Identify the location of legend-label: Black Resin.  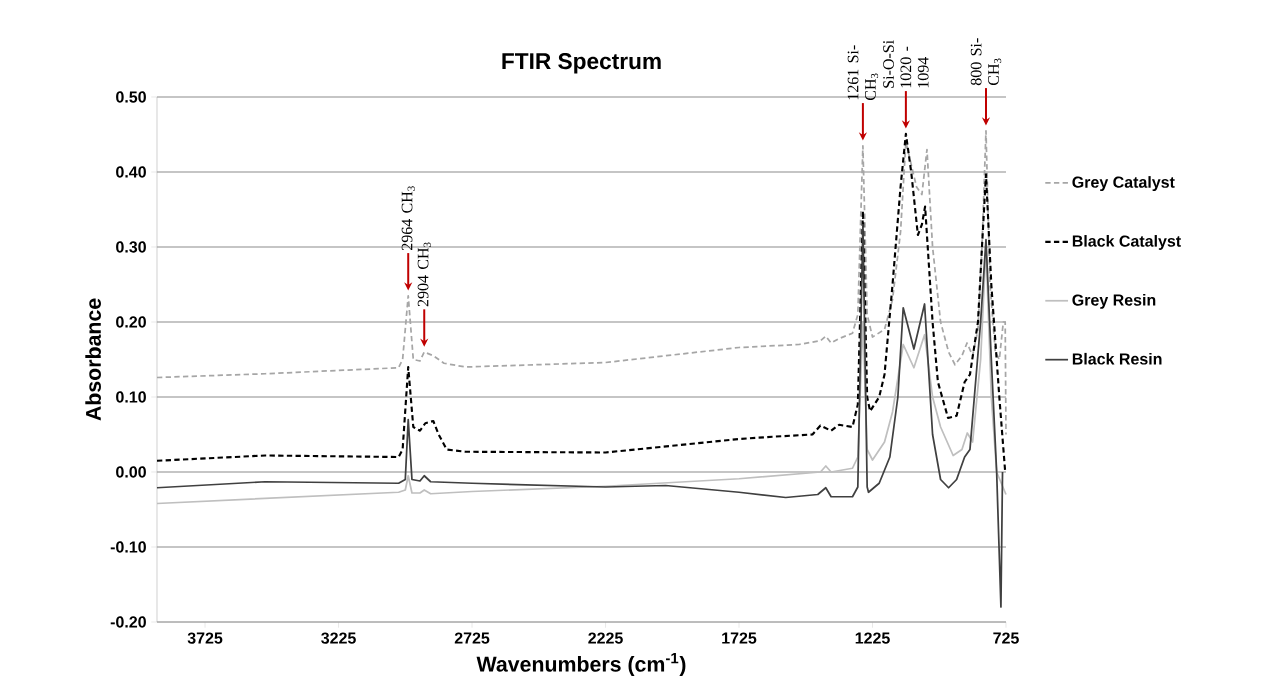
(1117, 358).